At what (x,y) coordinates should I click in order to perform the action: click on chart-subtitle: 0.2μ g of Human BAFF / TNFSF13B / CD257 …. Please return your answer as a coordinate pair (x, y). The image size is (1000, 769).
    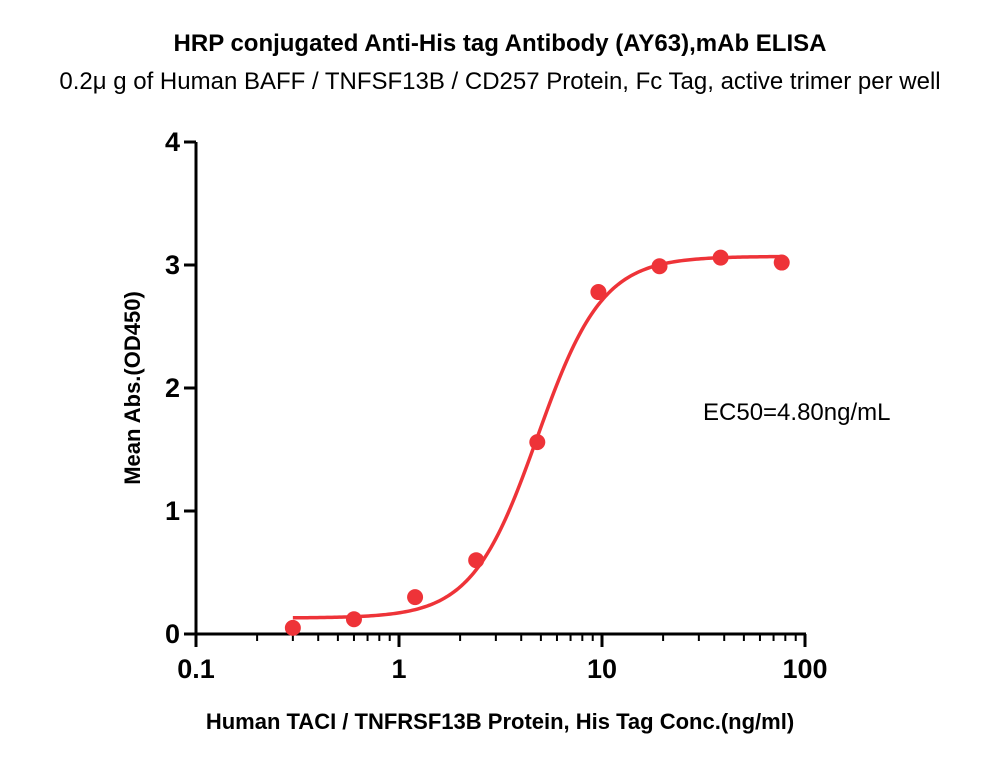
    Looking at the image, I should click on (500, 81).